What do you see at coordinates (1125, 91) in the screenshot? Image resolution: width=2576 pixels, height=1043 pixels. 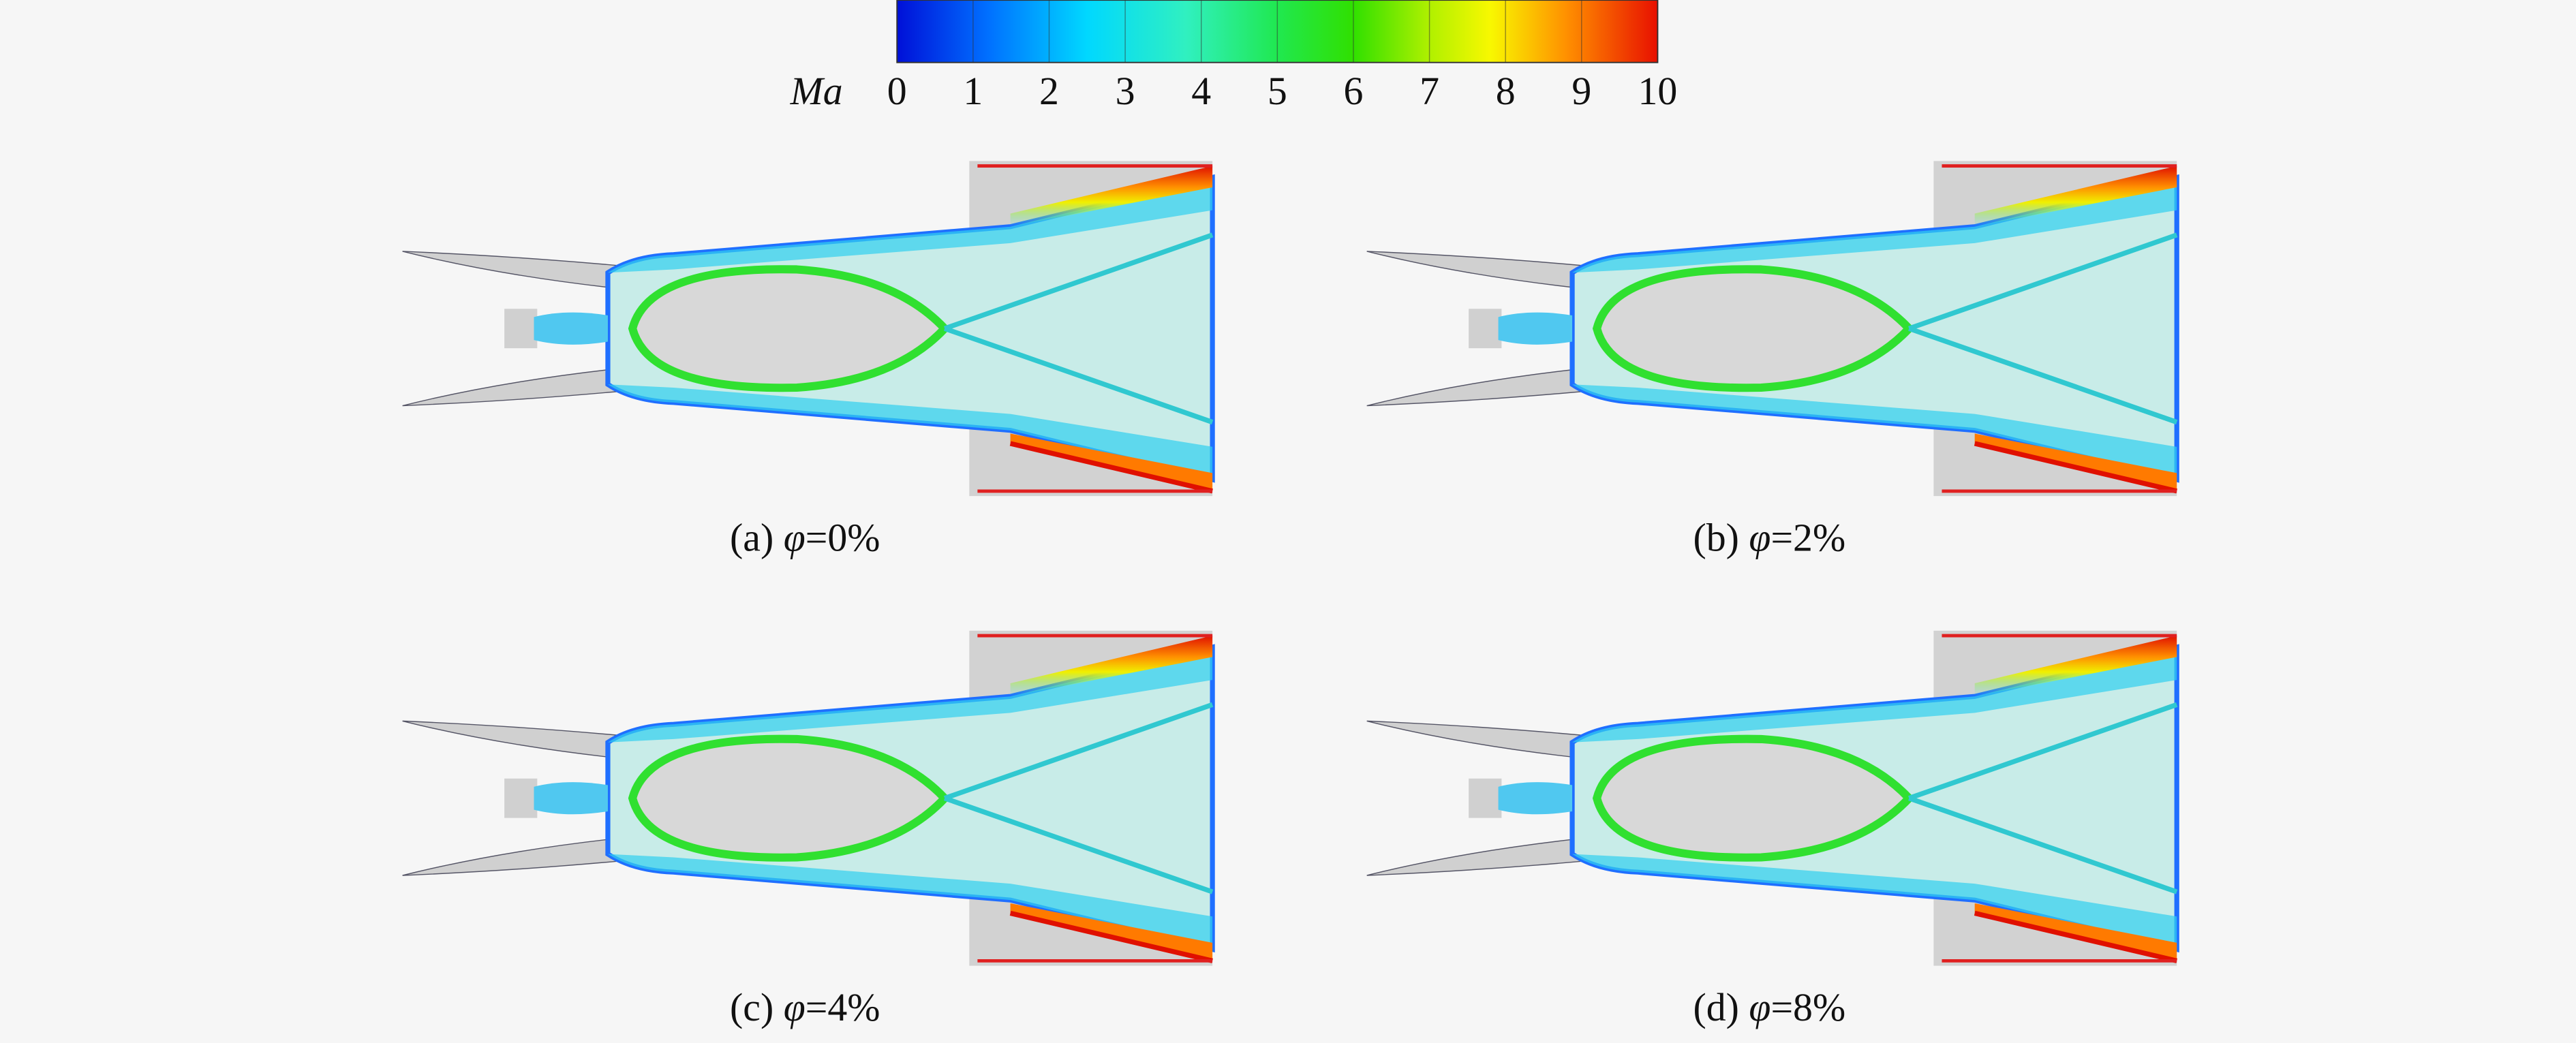 I see `colorbar-tick-label: 3` at bounding box center [1125, 91].